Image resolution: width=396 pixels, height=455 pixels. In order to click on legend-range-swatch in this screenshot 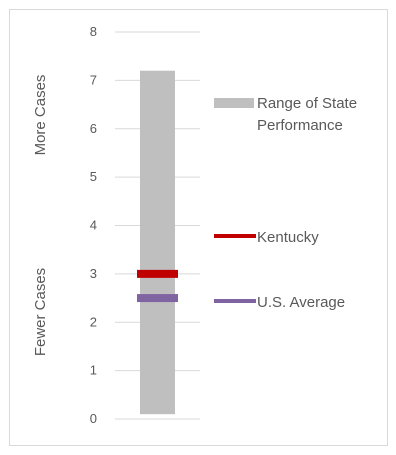, I will do `click(234, 103)`.